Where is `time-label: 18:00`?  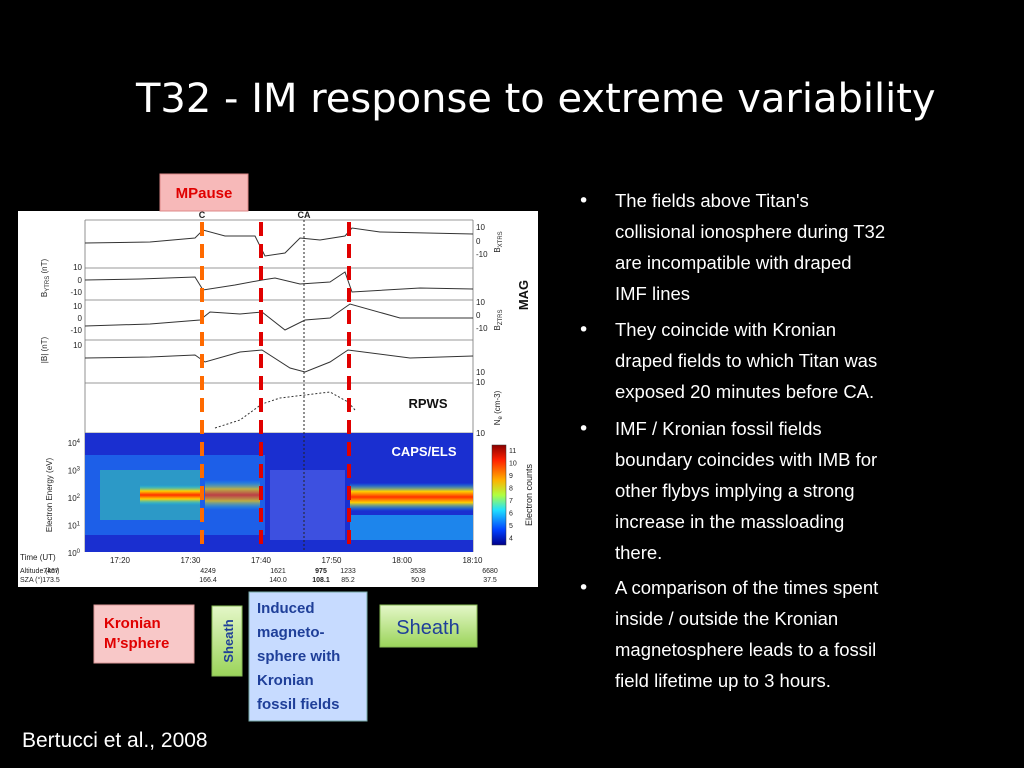 time-label: 18:00 is located at coordinates (402, 560).